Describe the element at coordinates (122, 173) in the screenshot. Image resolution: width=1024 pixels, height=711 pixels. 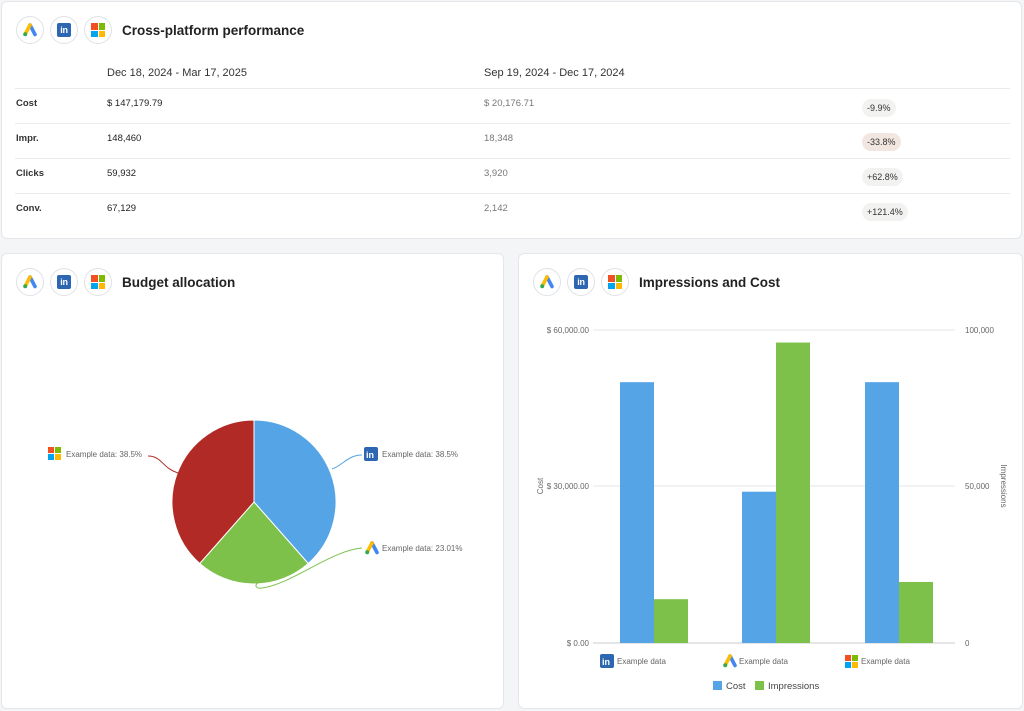
I see `current-value: 59,932` at that location.